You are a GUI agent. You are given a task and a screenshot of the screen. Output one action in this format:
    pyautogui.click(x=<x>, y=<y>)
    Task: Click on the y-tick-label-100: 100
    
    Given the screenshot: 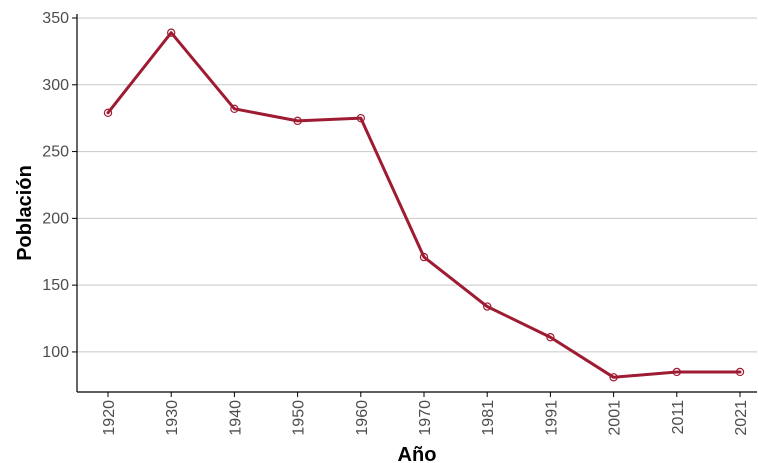 What is the action you would take?
    pyautogui.click(x=55, y=352)
    